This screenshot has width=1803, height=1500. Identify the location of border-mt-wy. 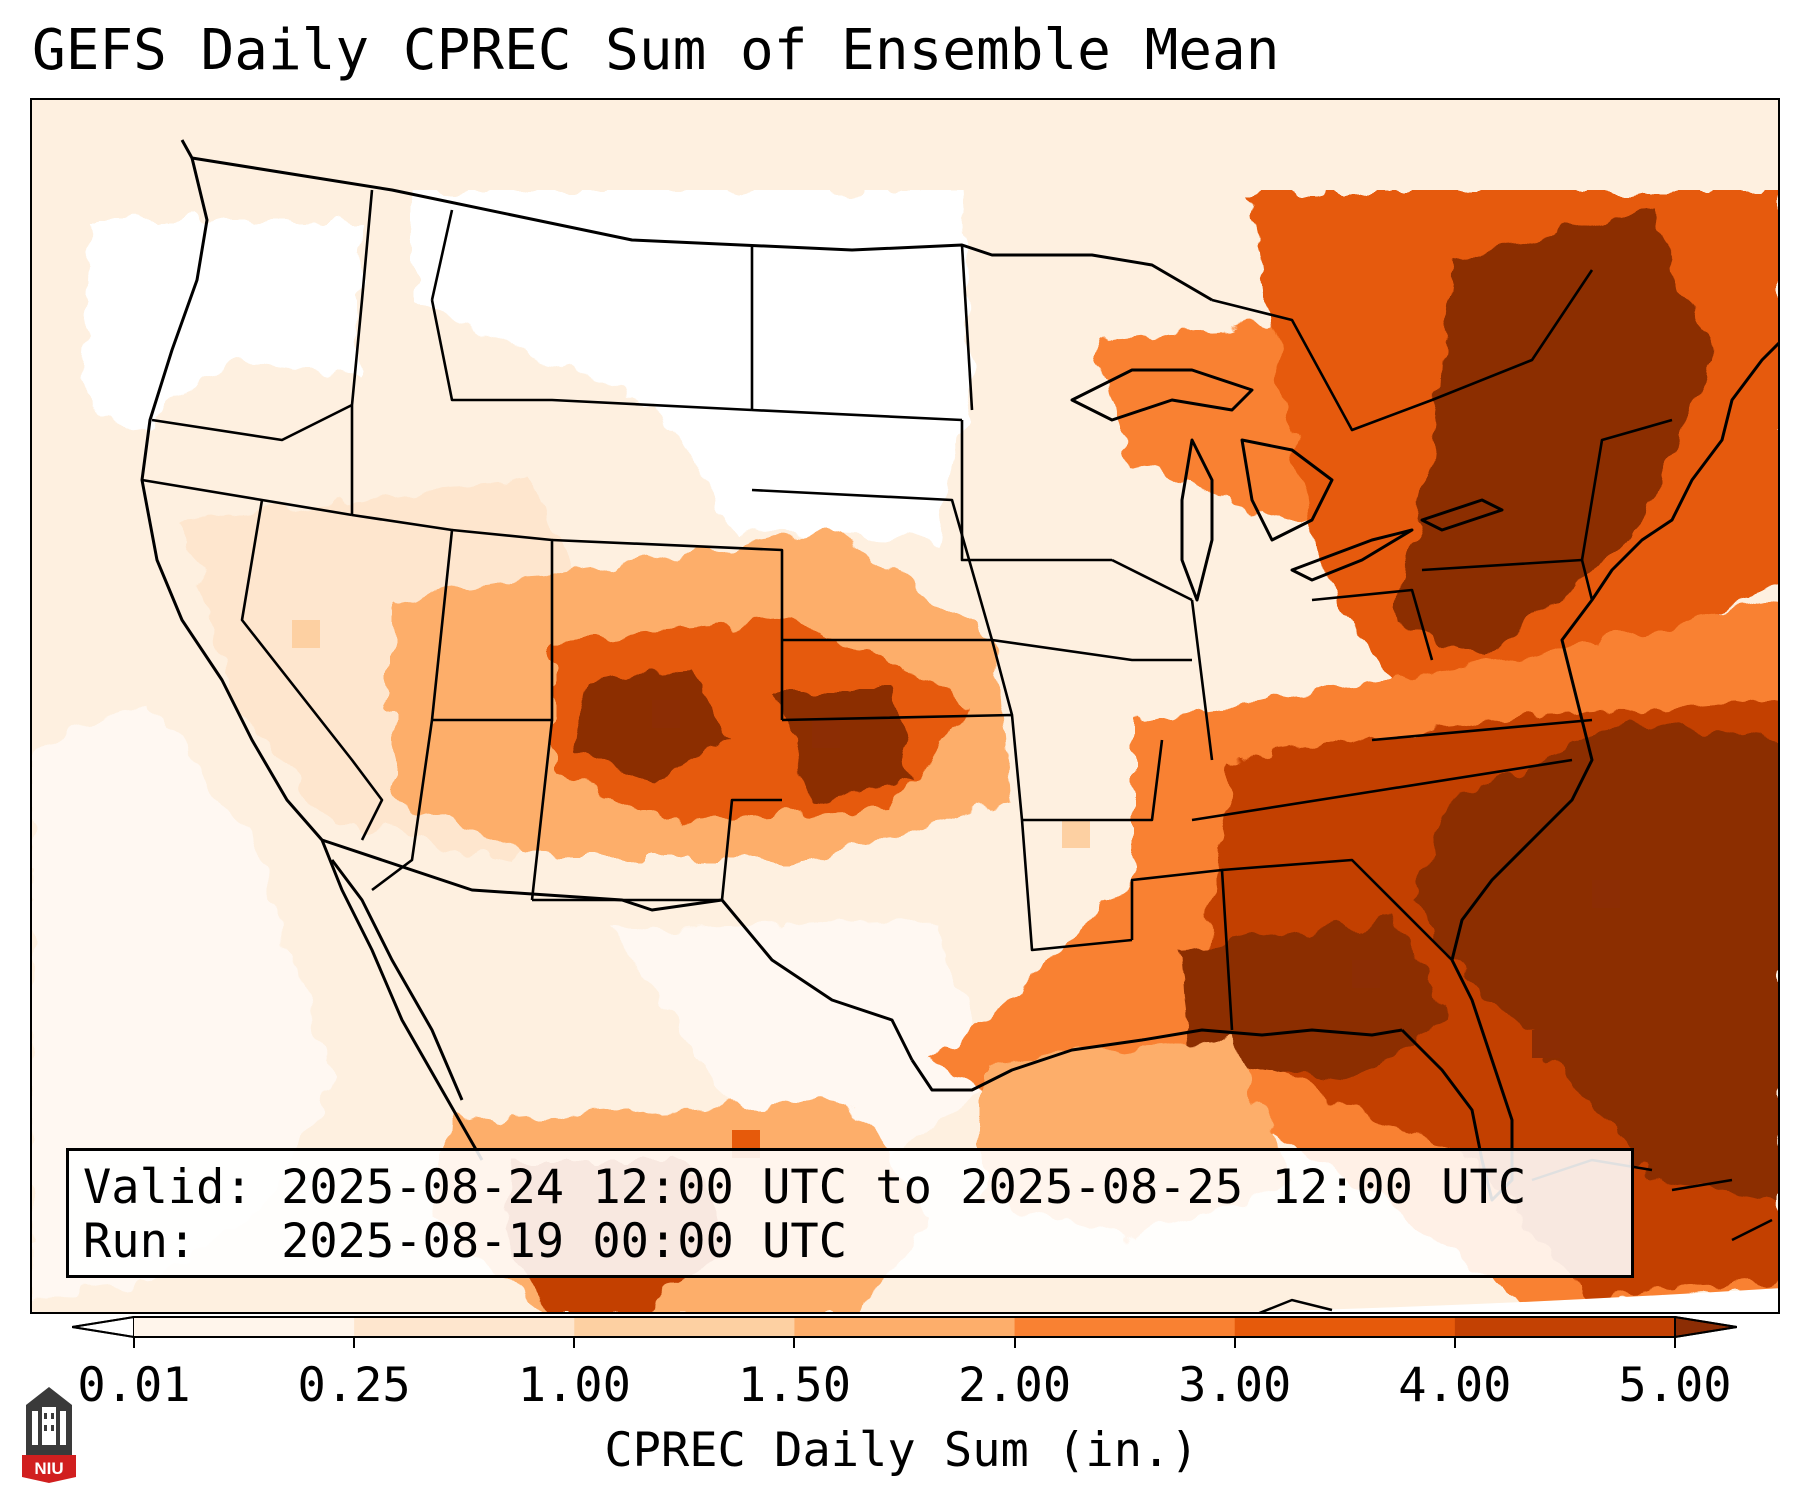
(591, 355).